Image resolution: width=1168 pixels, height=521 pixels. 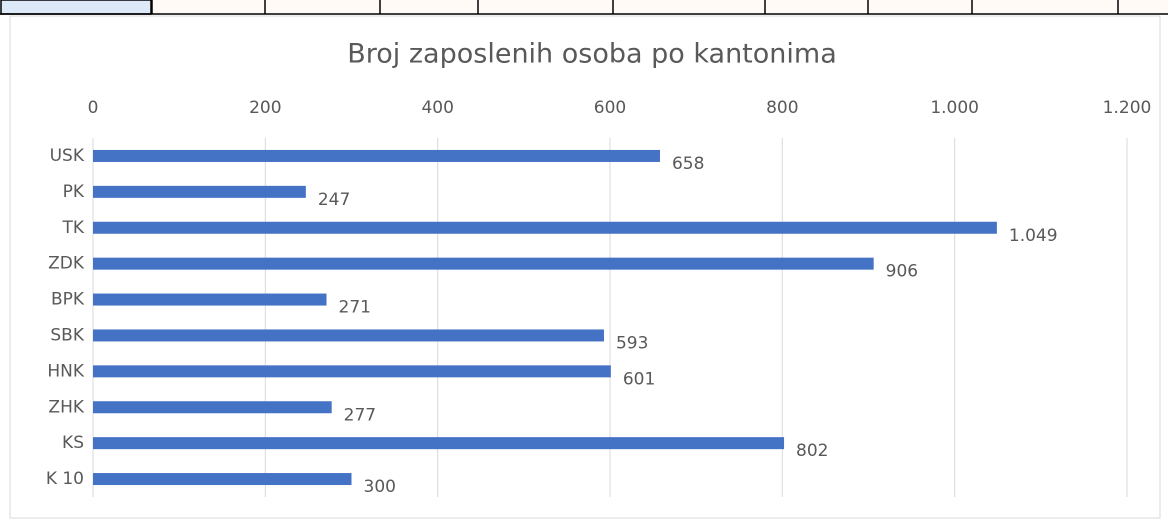 What do you see at coordinates (355, 308) in the screenshot?
I see `data-label: 271` at bounding box center [355, 308].